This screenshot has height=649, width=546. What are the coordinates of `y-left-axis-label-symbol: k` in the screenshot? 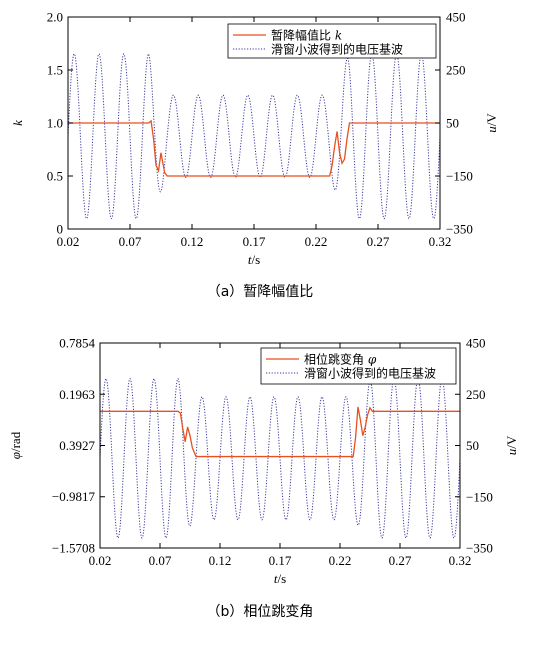 It's located at (17, 123).